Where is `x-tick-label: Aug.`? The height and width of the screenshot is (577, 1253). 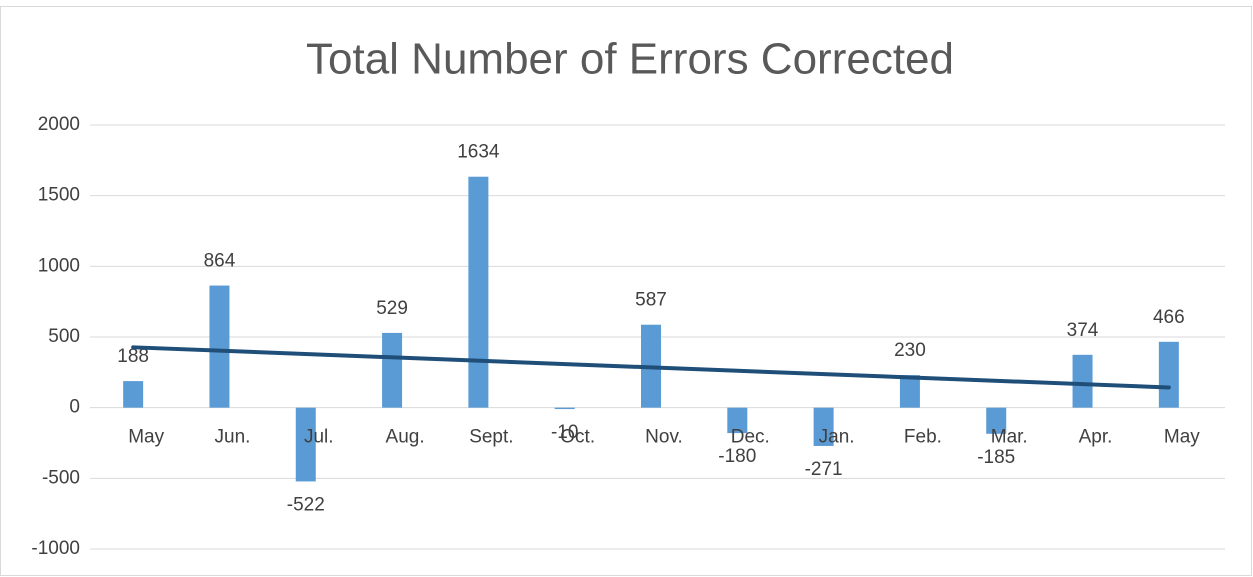
x-tick-label: Aug. is located at coordinates (405, 437).